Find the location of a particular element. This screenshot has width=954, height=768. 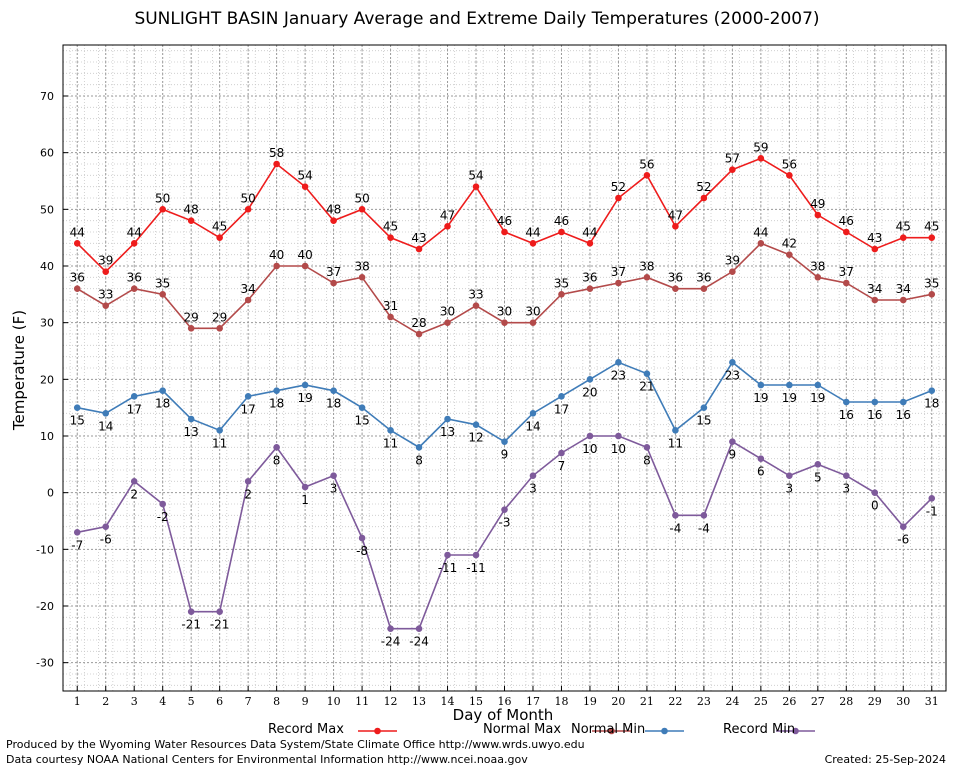

data-label: 37 is located at coordinates (618, 272).